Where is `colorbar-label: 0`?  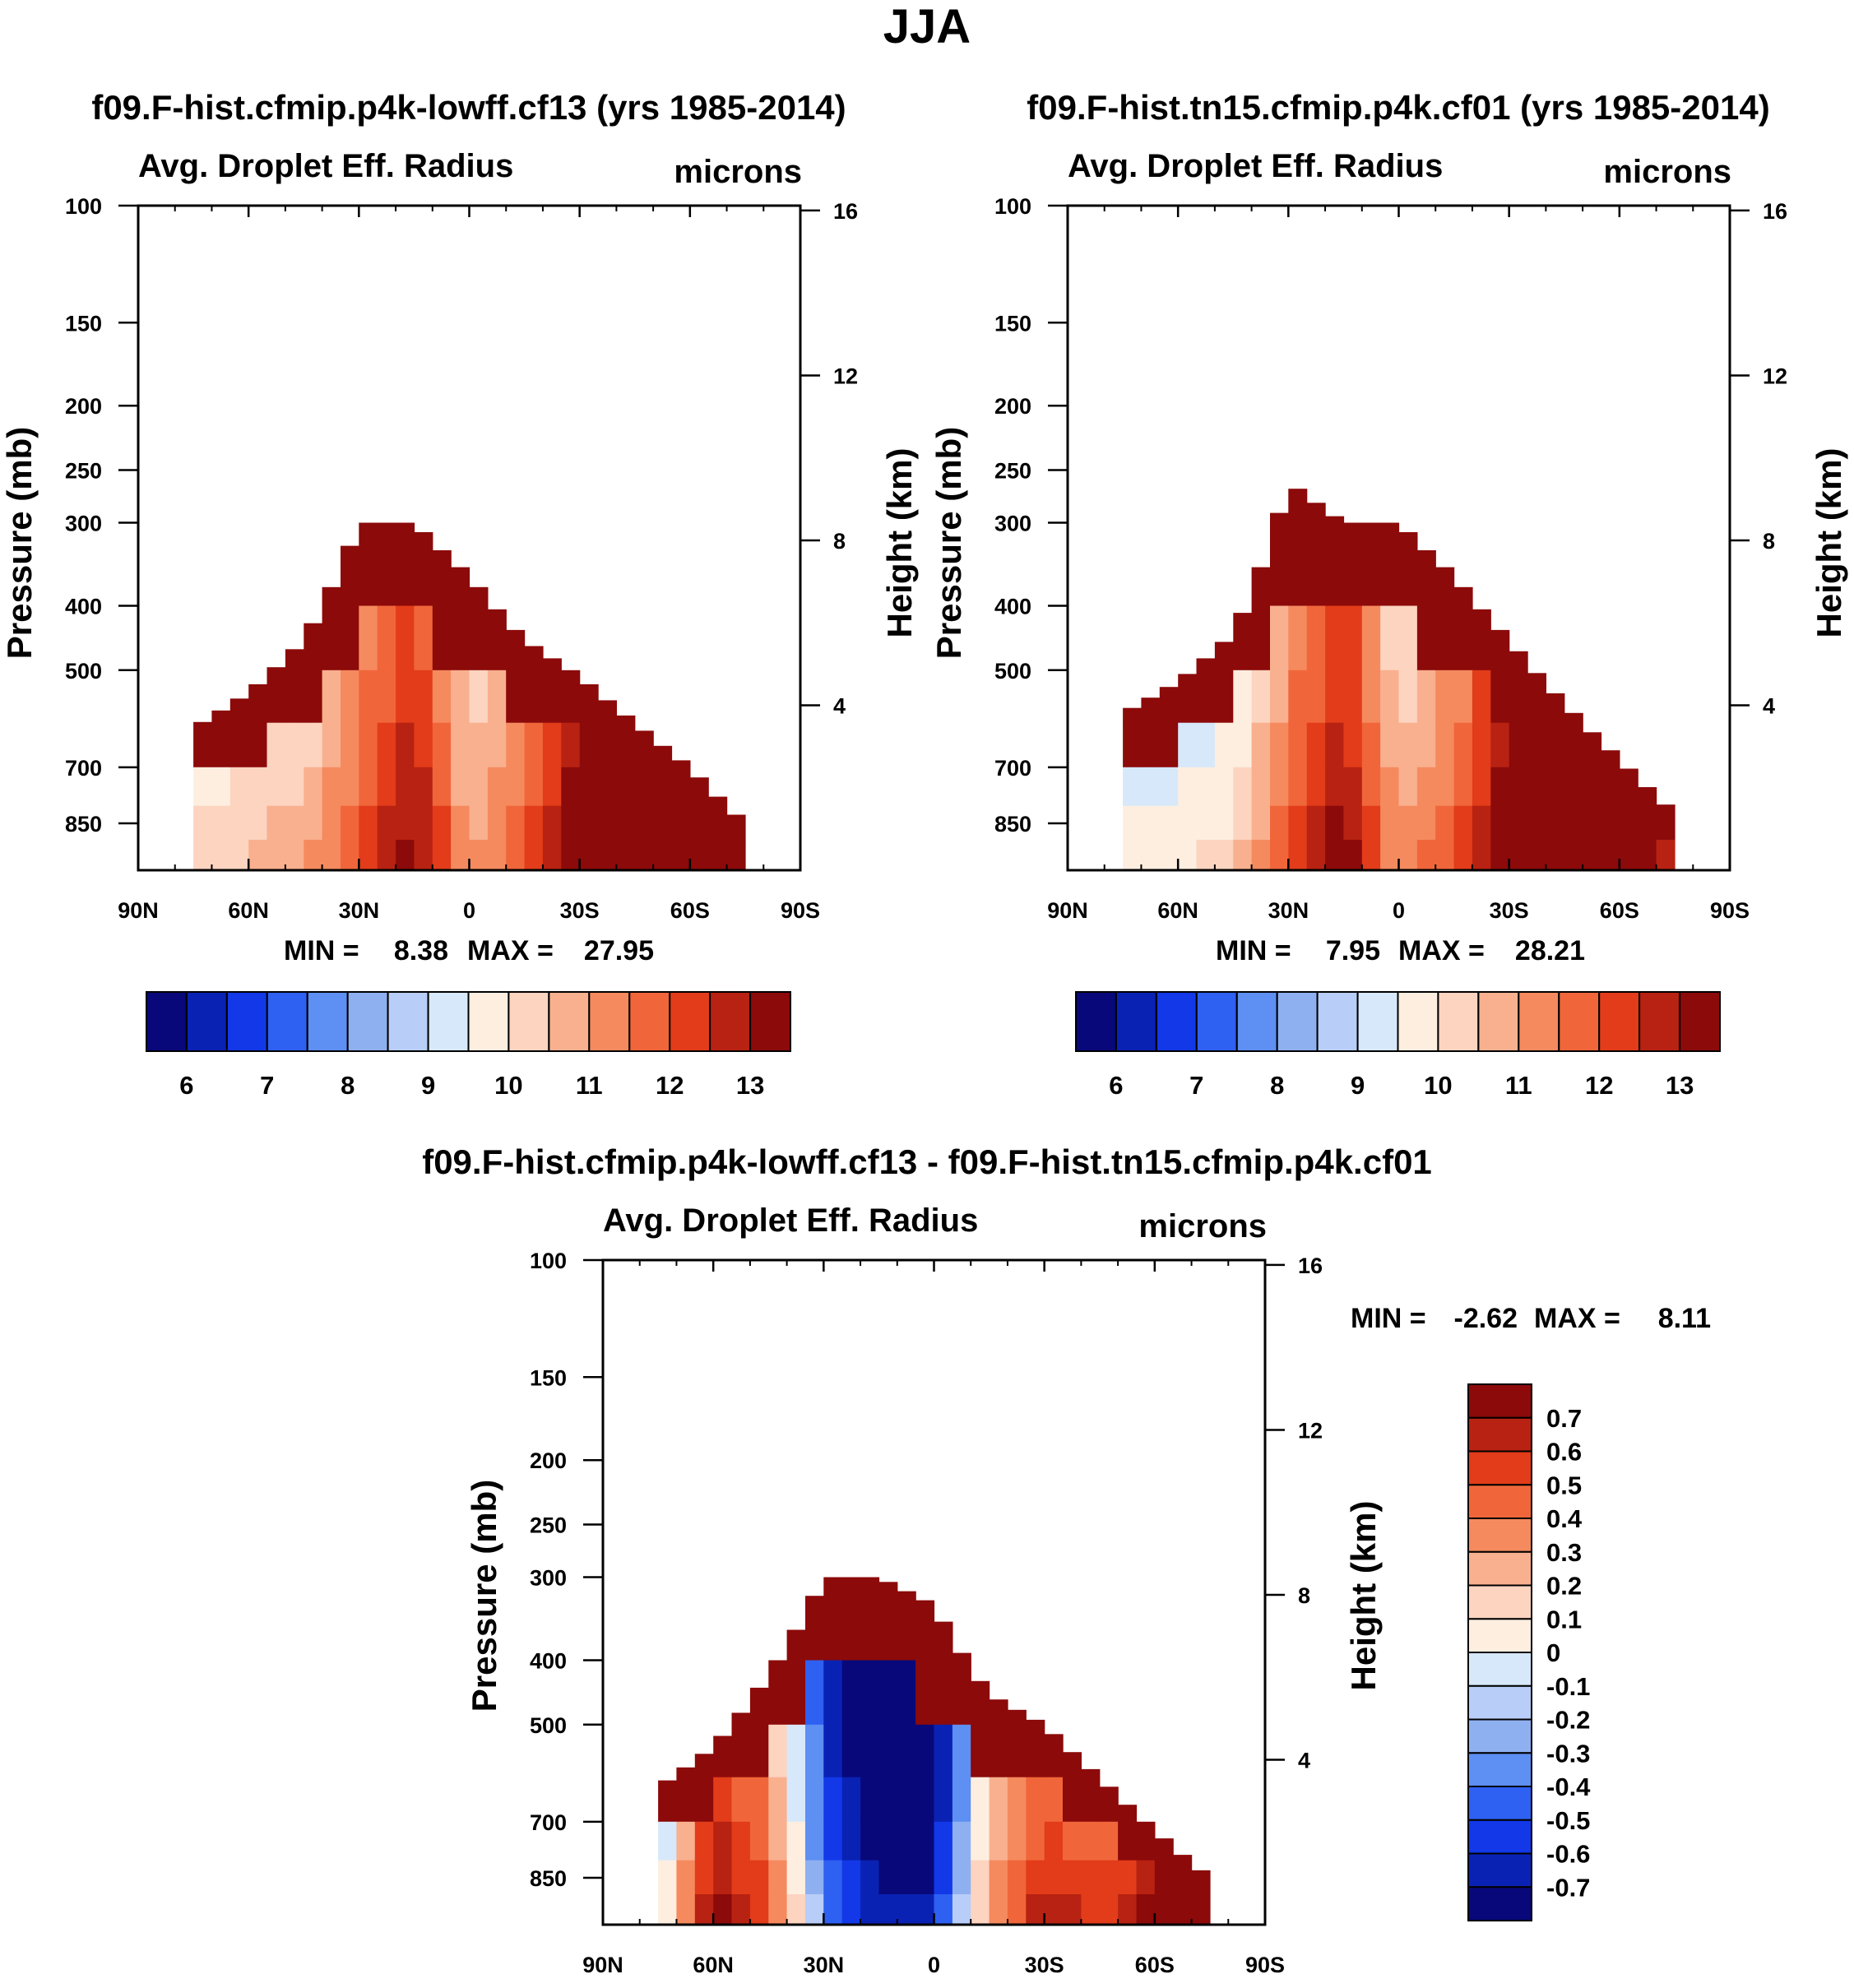
colorbar-label: 0 is located at coordinates (1553, 1652).